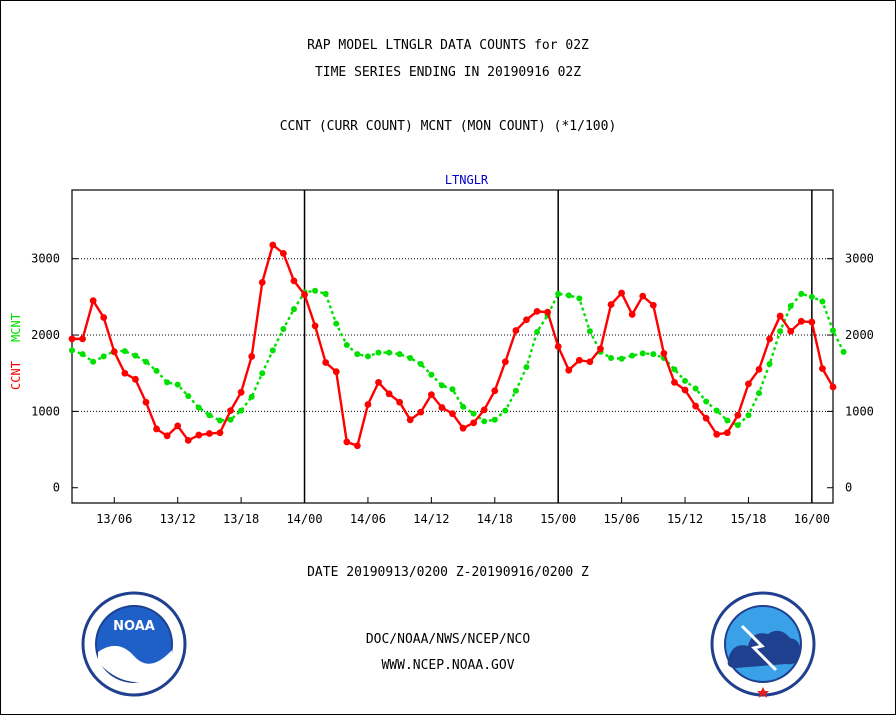  I want to click on x-tick-label-14/12: 14/12, so click(431, 519).